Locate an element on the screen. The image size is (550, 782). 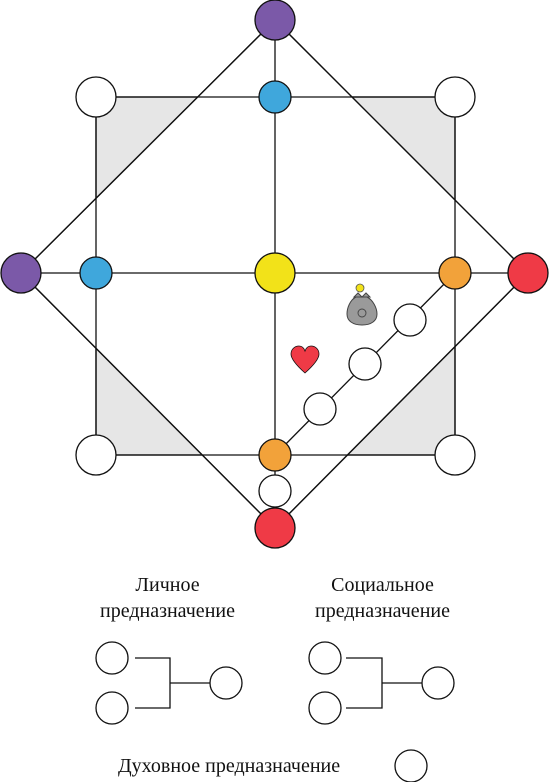
legend-social-circle-bottom is located at coordinates (325, 708).